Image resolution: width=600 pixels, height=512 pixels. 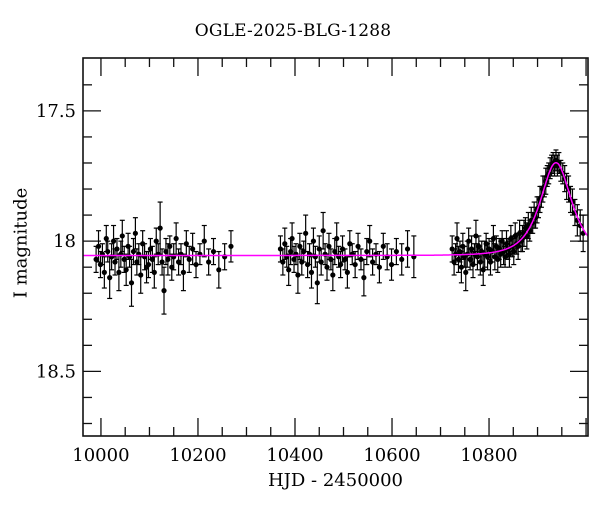 What do you see at coordinates (294, 455) in the screenshot?
I see `x-tick-label: 10400` at bounding box center [294, 455].